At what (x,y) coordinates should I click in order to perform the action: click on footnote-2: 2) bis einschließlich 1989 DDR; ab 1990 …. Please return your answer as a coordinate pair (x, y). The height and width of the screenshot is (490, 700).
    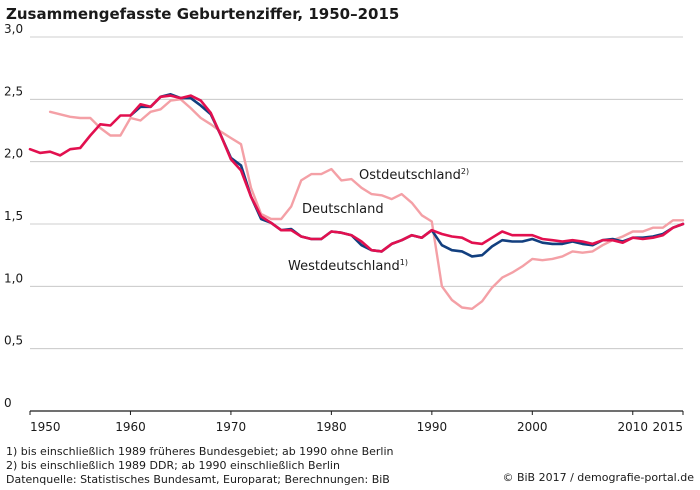
    Looking at the image, I should click on (173, 465).